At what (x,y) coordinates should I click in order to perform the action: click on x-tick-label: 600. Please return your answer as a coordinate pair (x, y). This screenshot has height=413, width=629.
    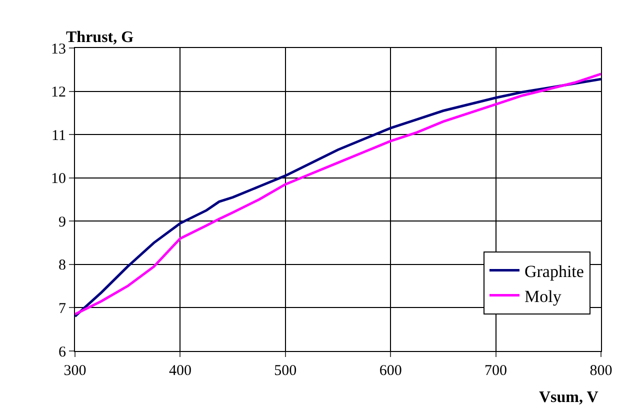
    Looking at the image, I should click on (390, 371).